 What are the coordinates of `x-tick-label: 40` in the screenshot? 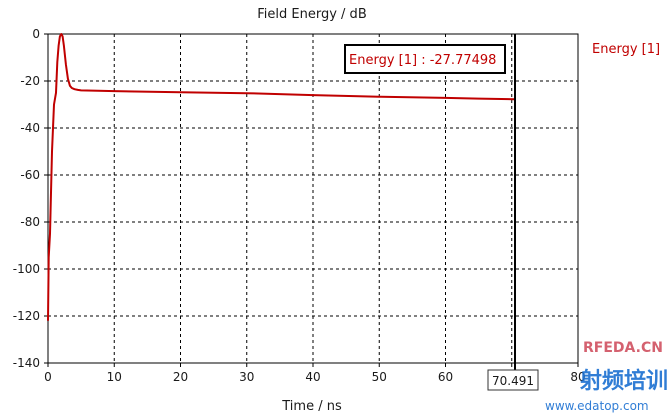 It's located at (312, 377).